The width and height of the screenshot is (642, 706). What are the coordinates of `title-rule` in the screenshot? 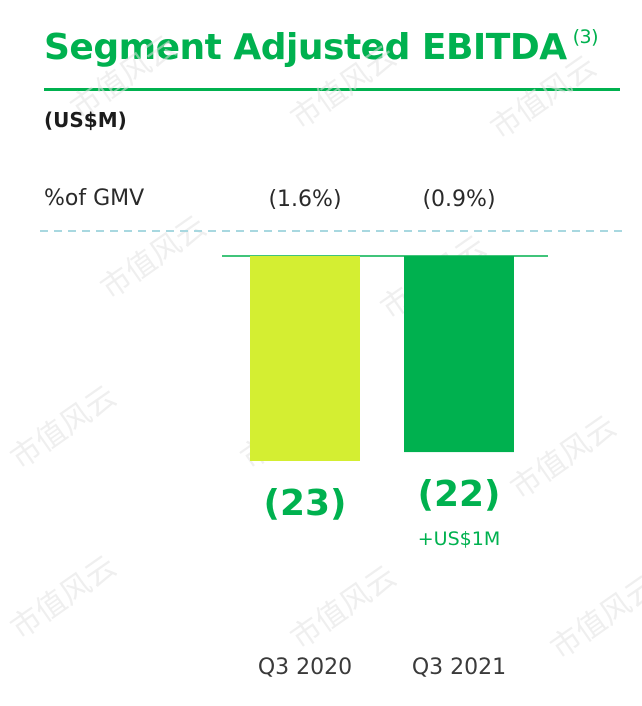 It's located at (332, 89).